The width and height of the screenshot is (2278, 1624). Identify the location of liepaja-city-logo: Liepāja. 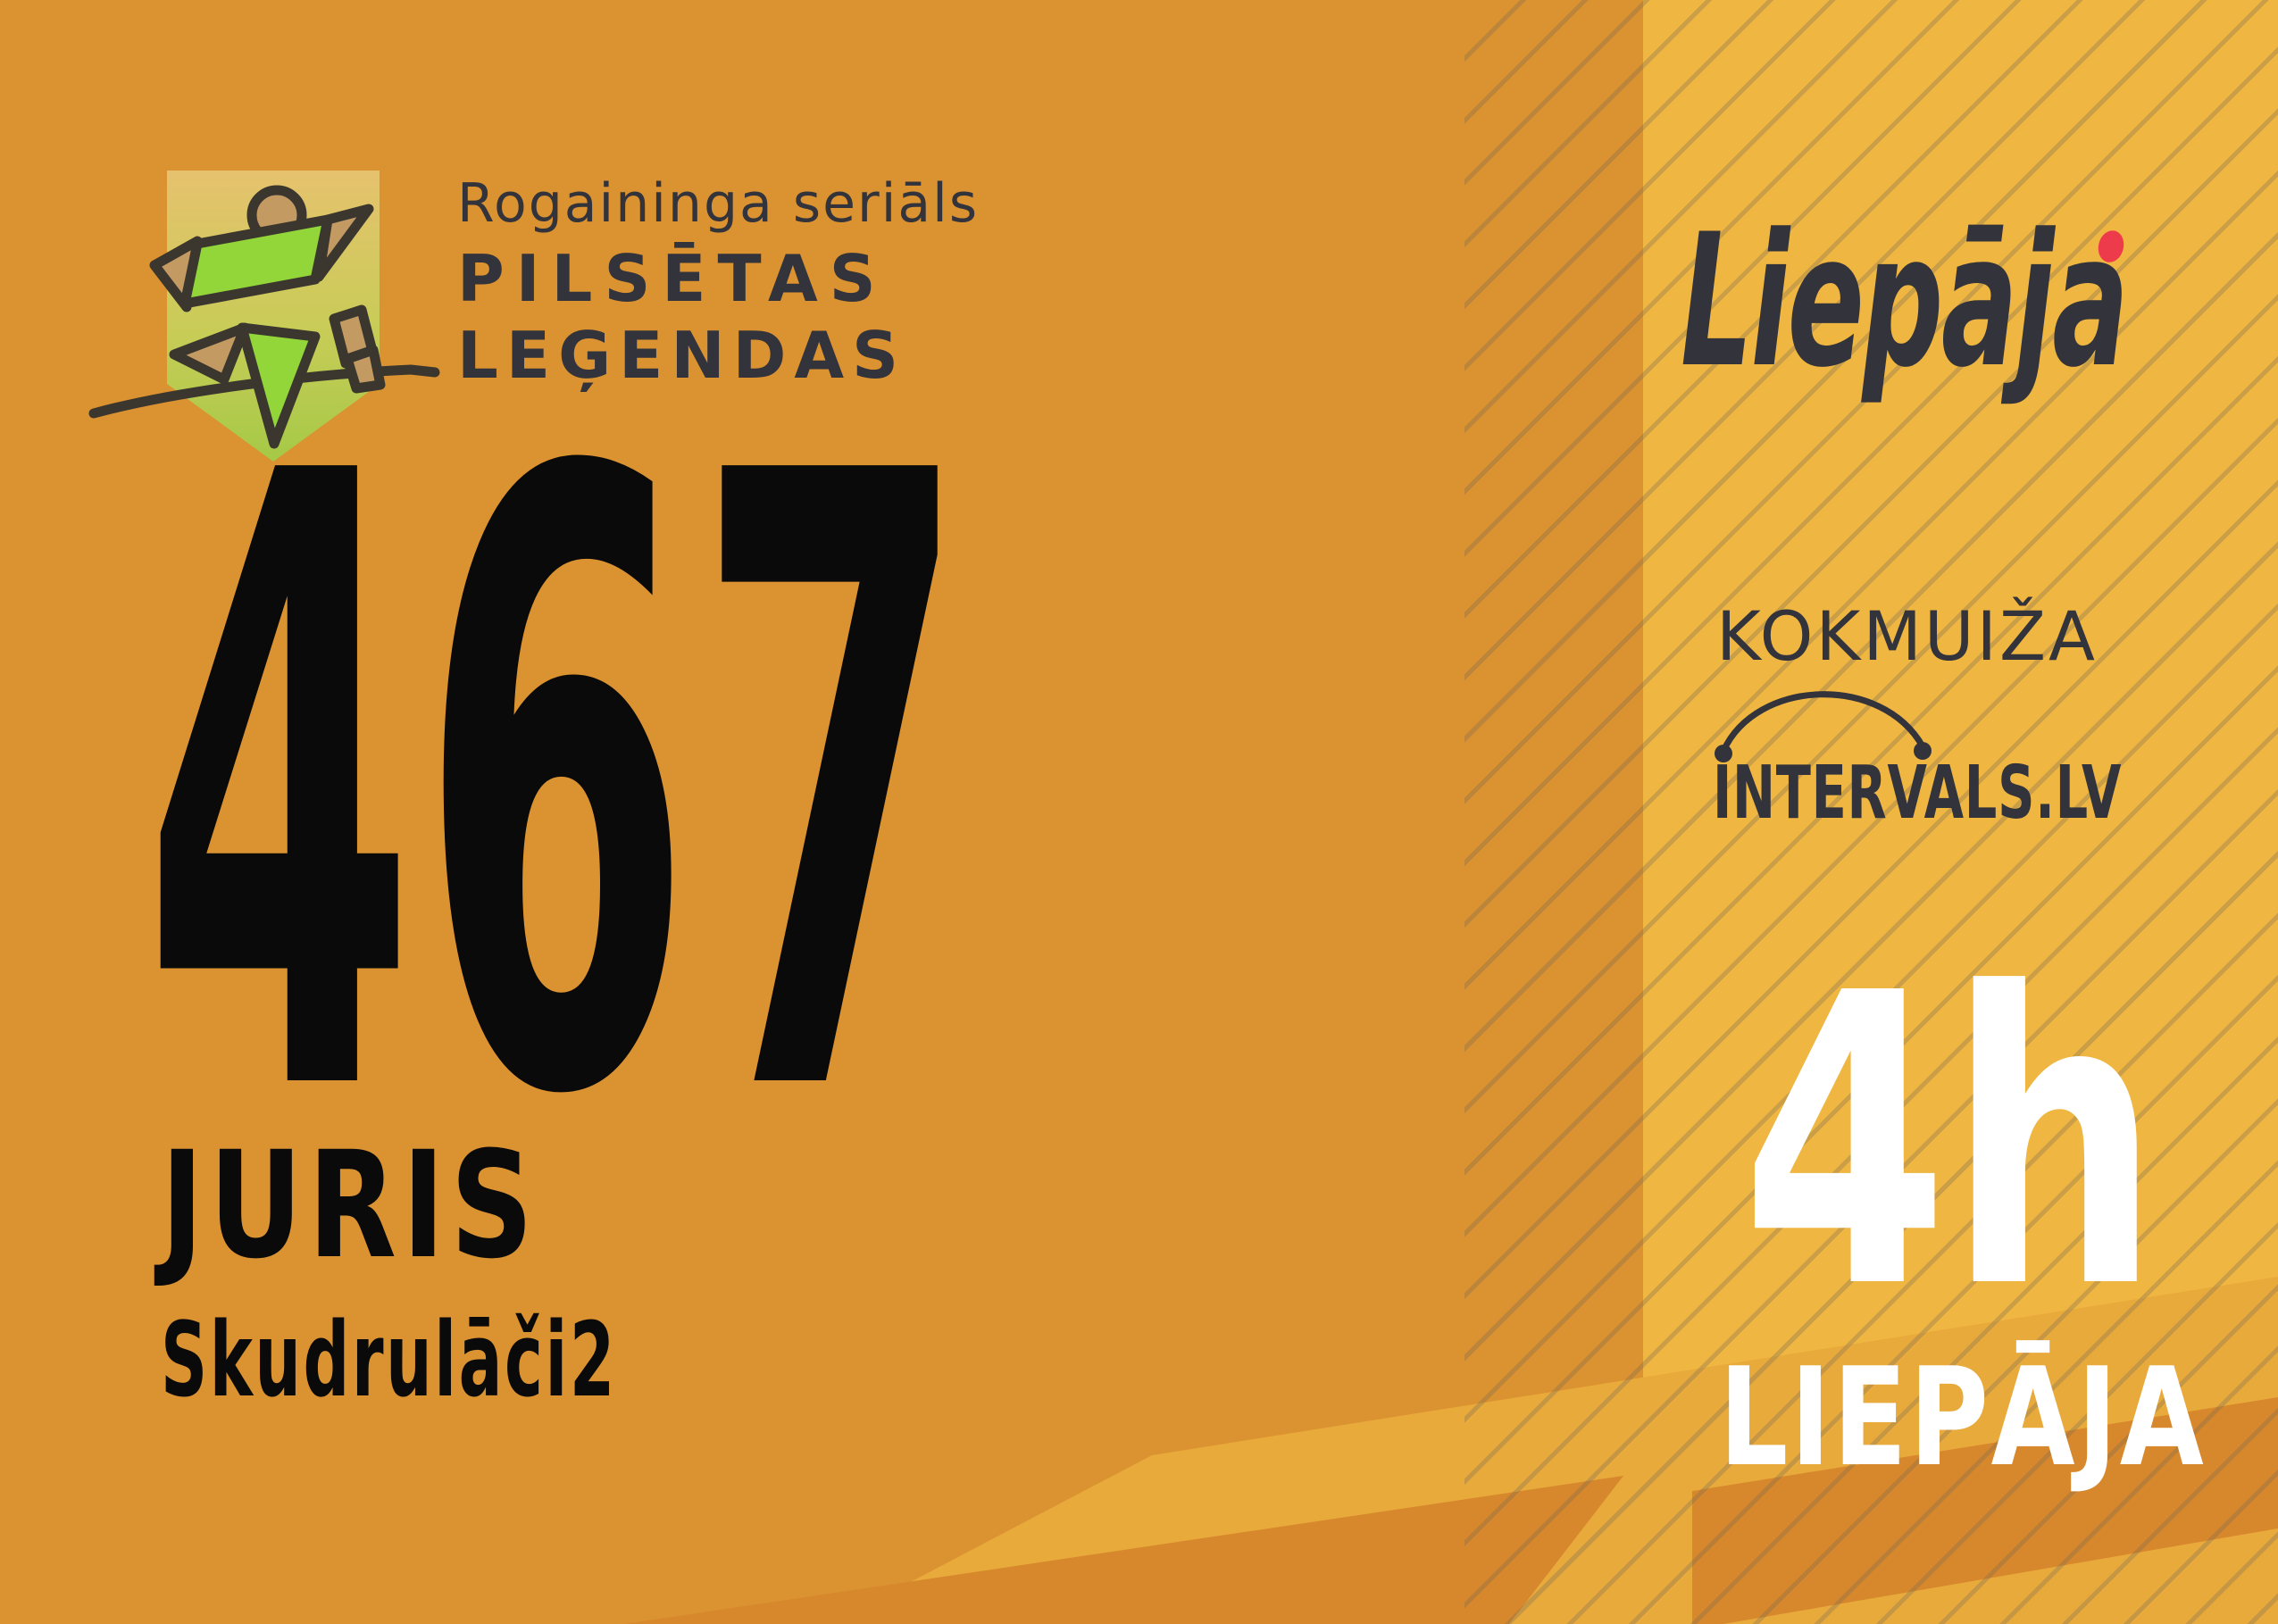
(1905, 302).